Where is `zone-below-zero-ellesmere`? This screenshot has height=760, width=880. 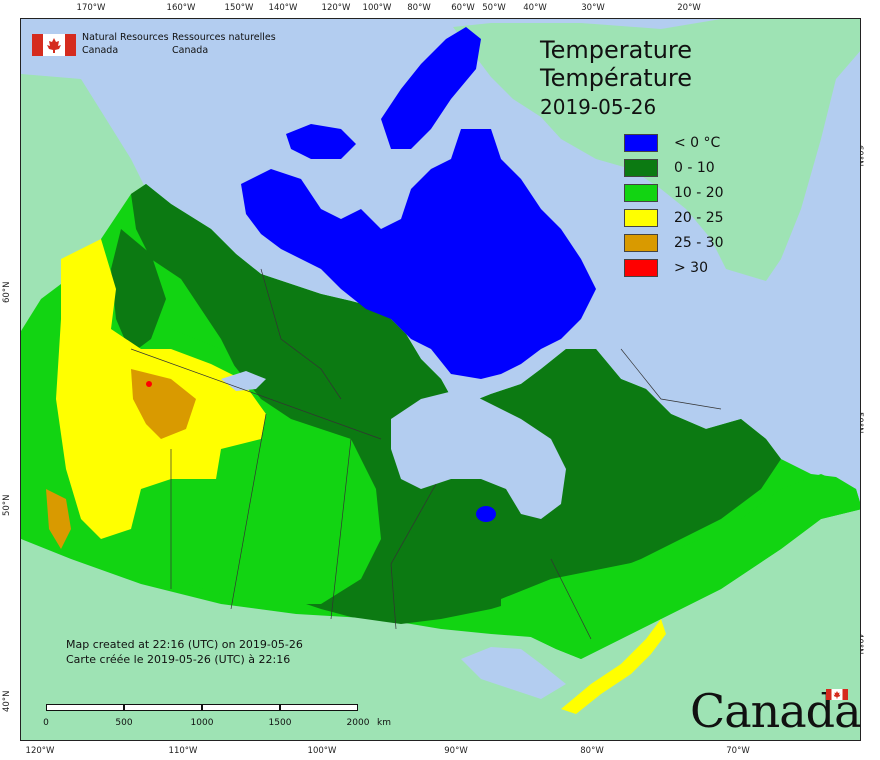 zone-below-zero-ellesmere is located at coordinates (431, 88).